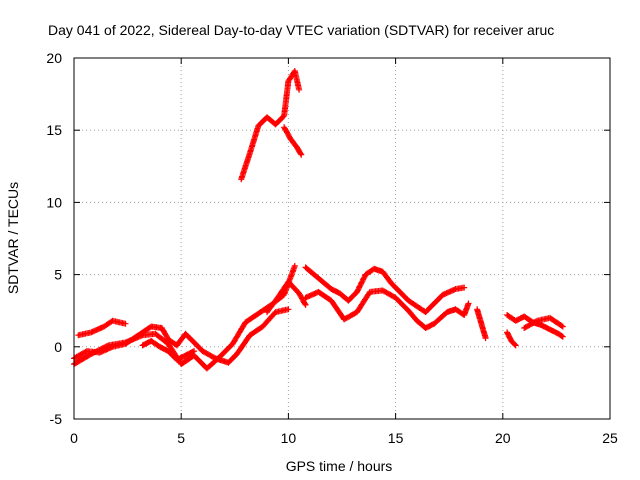 Image resolution: width=640 pixels, height=480 pixels. Describe the element at coordinates (289, 438) in the screenshot. I see `x-tick-label: 10` at that location.